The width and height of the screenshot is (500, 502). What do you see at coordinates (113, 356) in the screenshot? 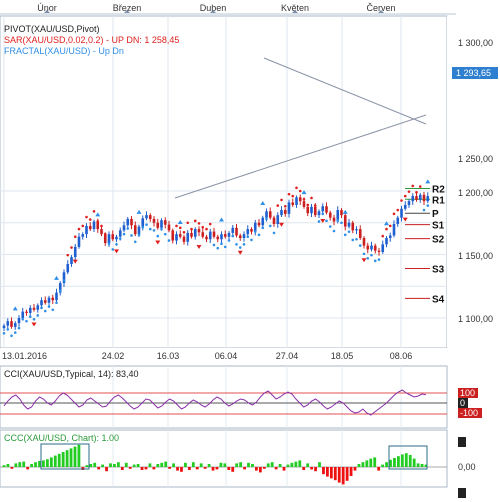
I see `date-tick: 24.02` at bounding box center [113, 356].